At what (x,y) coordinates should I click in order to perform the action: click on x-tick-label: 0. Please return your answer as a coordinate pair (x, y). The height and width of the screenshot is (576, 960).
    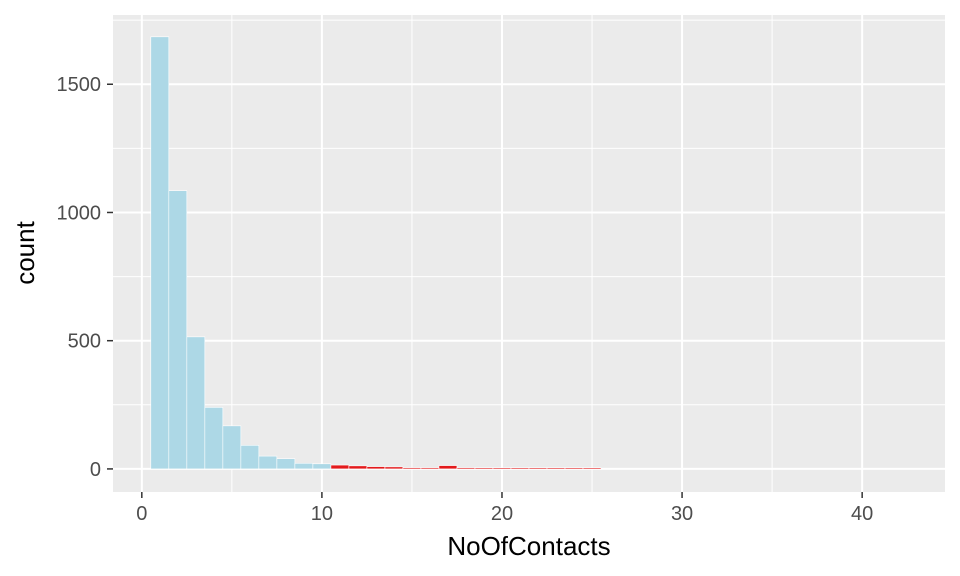
    Looking at the image, I should click on (141, 514).